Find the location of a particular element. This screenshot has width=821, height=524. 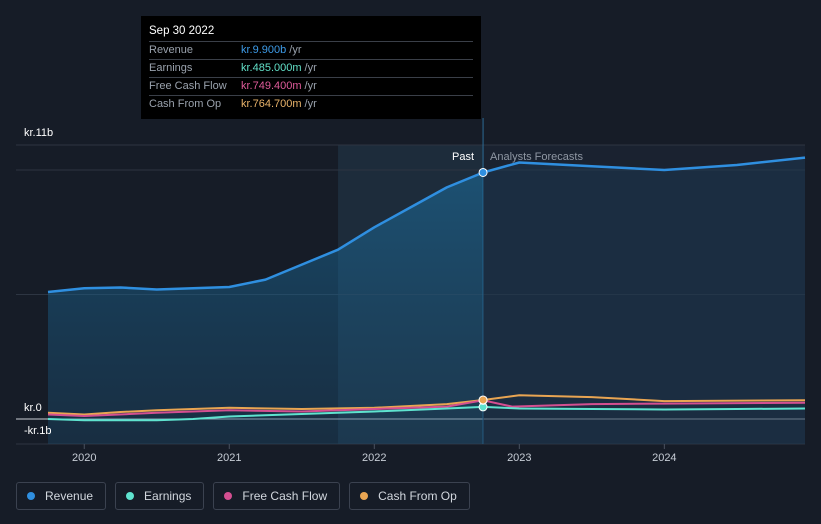

tooltip-value: kr.9.900b is located at coordinates (264, 50).